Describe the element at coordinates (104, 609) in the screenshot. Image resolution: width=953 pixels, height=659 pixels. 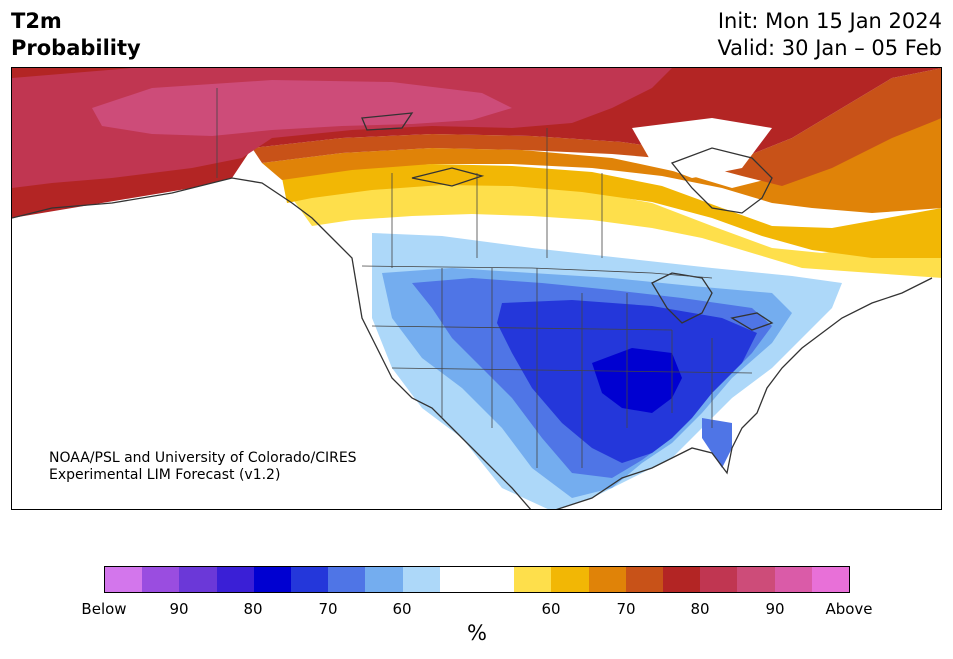
I see `colorbar-tick-below: Below` at that location.